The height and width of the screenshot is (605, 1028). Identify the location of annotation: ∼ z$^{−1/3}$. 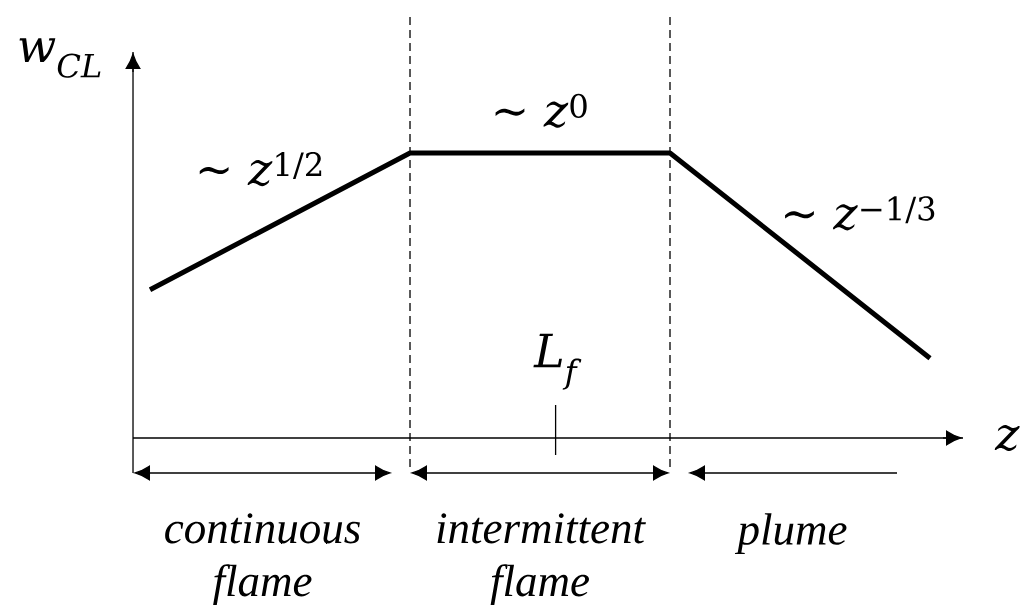
(860, 213).